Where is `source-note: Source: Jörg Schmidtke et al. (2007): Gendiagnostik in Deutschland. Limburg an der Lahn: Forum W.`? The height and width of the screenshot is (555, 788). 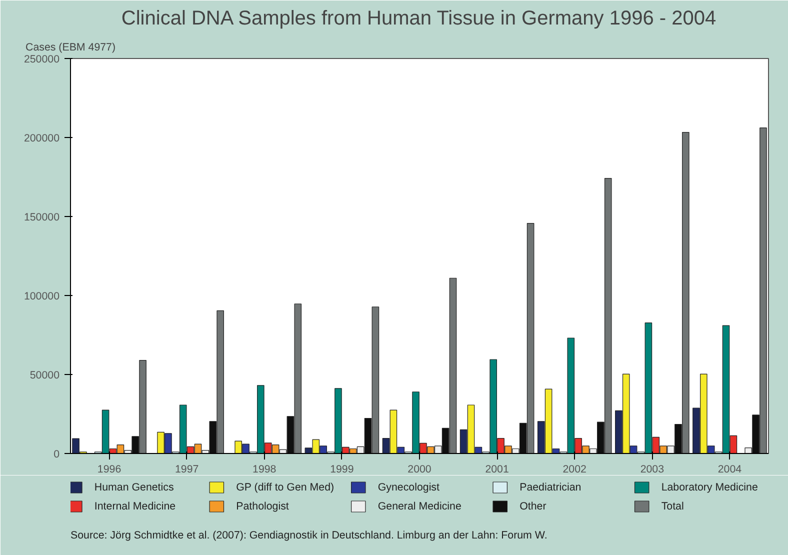 source-note: Source: Jörg Schmidtke et al. (2007): Gendiagnostik in Deutschland. Limburg an der Lahn: Forum W. is located at coordinates (309, 536).